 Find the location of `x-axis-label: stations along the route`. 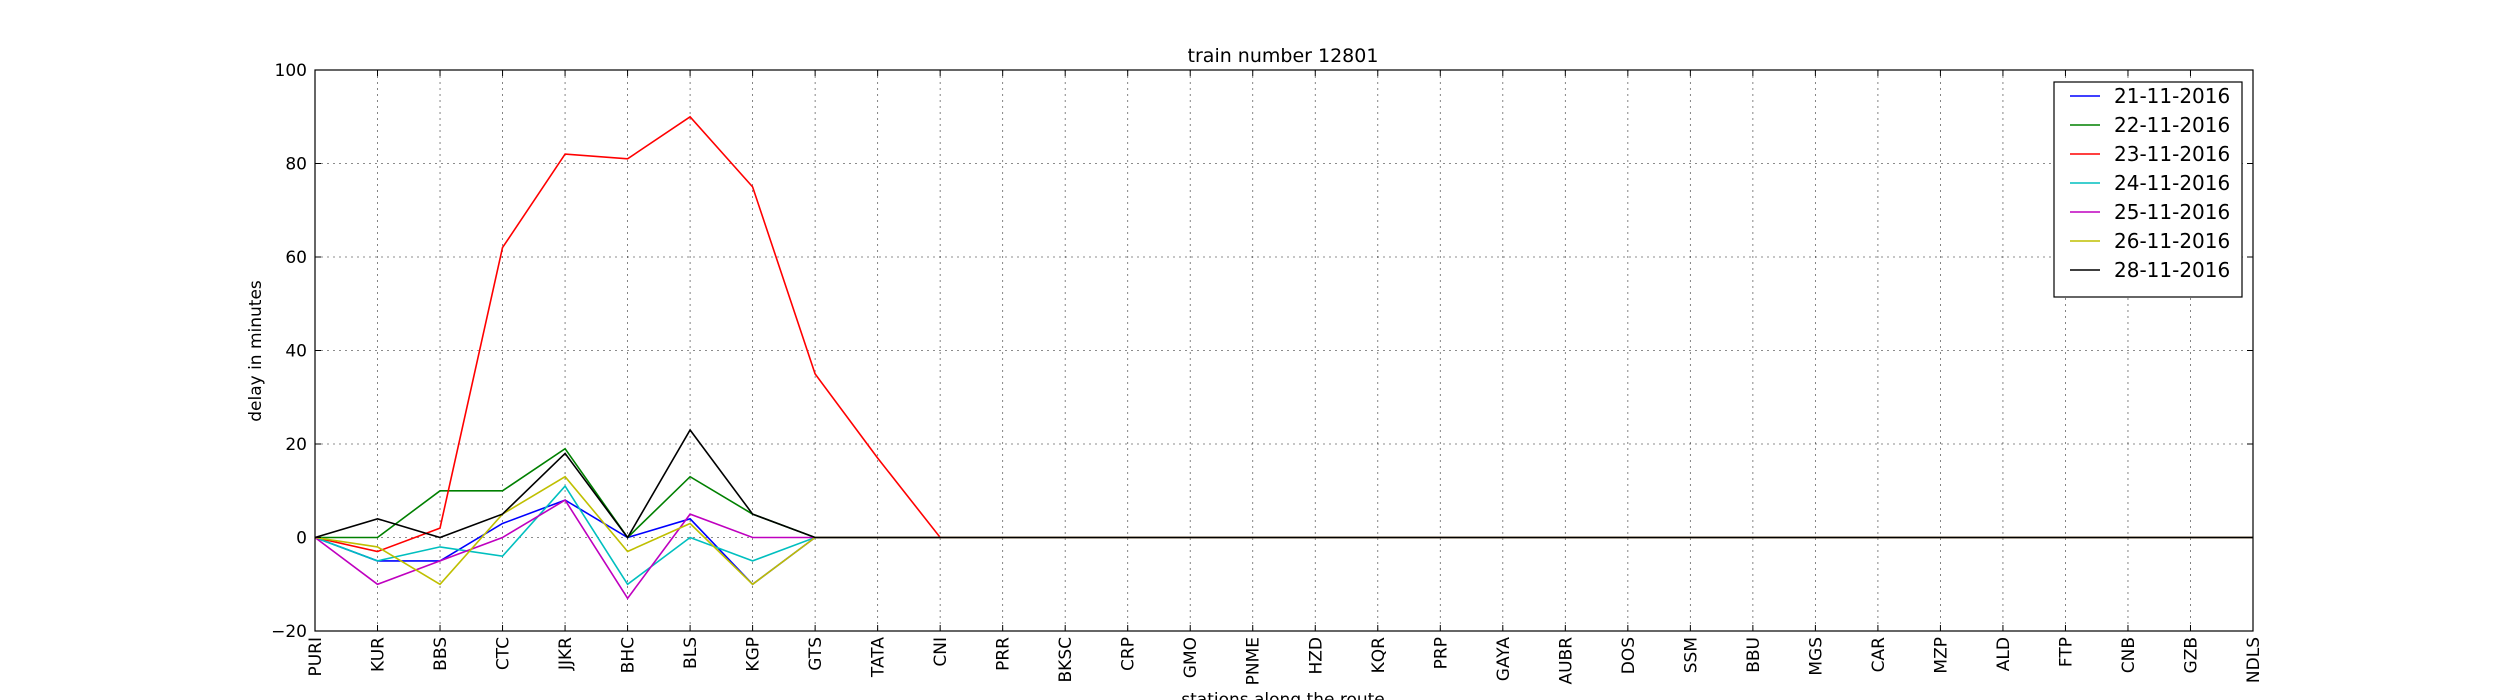

x-axis-label: stations along the route is located at coordinates (1283, 695).